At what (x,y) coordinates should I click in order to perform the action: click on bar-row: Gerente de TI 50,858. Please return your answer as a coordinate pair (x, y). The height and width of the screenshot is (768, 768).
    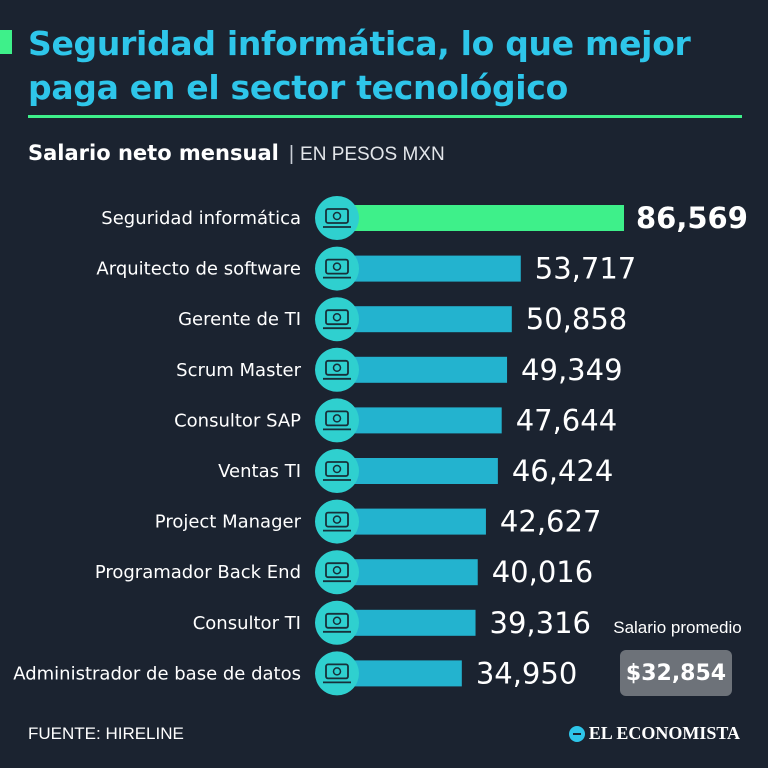
    Looking at the image, I should click on (402, 319).